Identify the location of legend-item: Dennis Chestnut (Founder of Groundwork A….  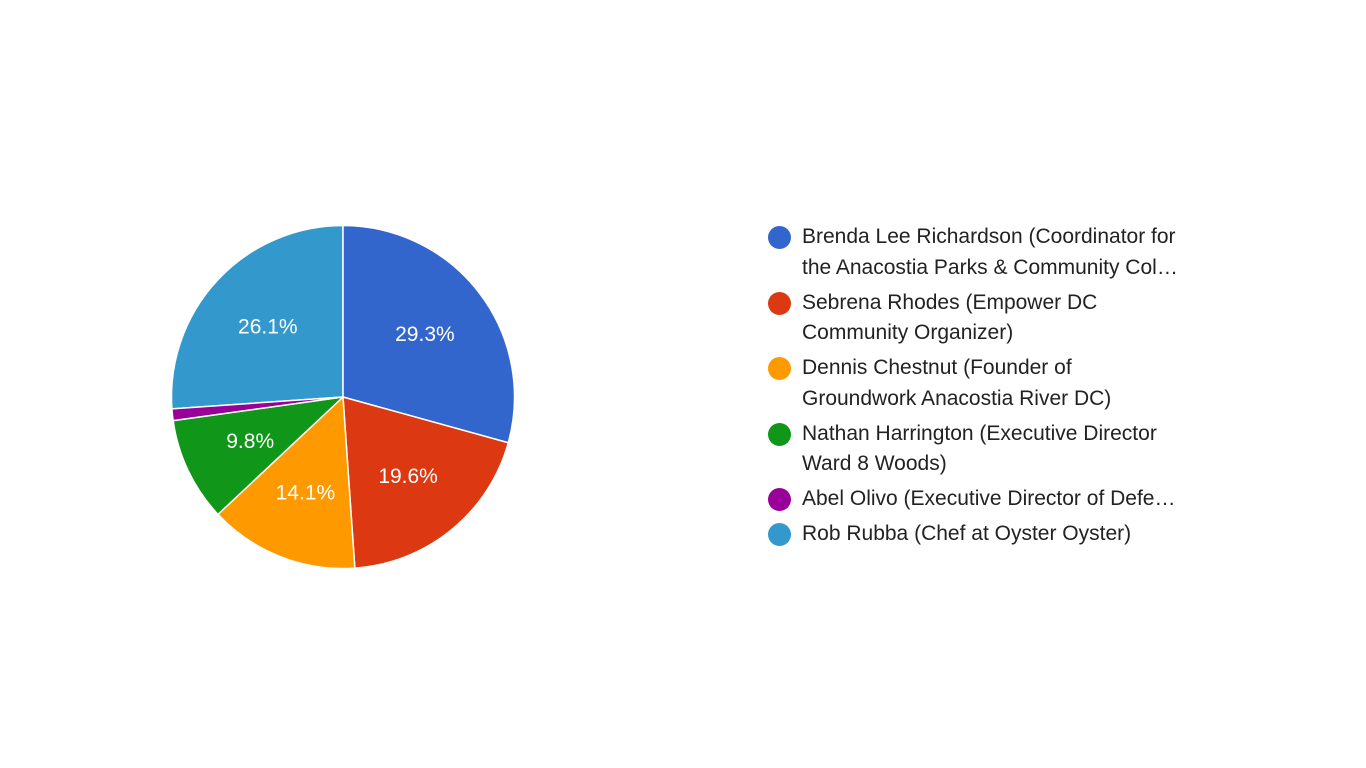
(1003, 383).